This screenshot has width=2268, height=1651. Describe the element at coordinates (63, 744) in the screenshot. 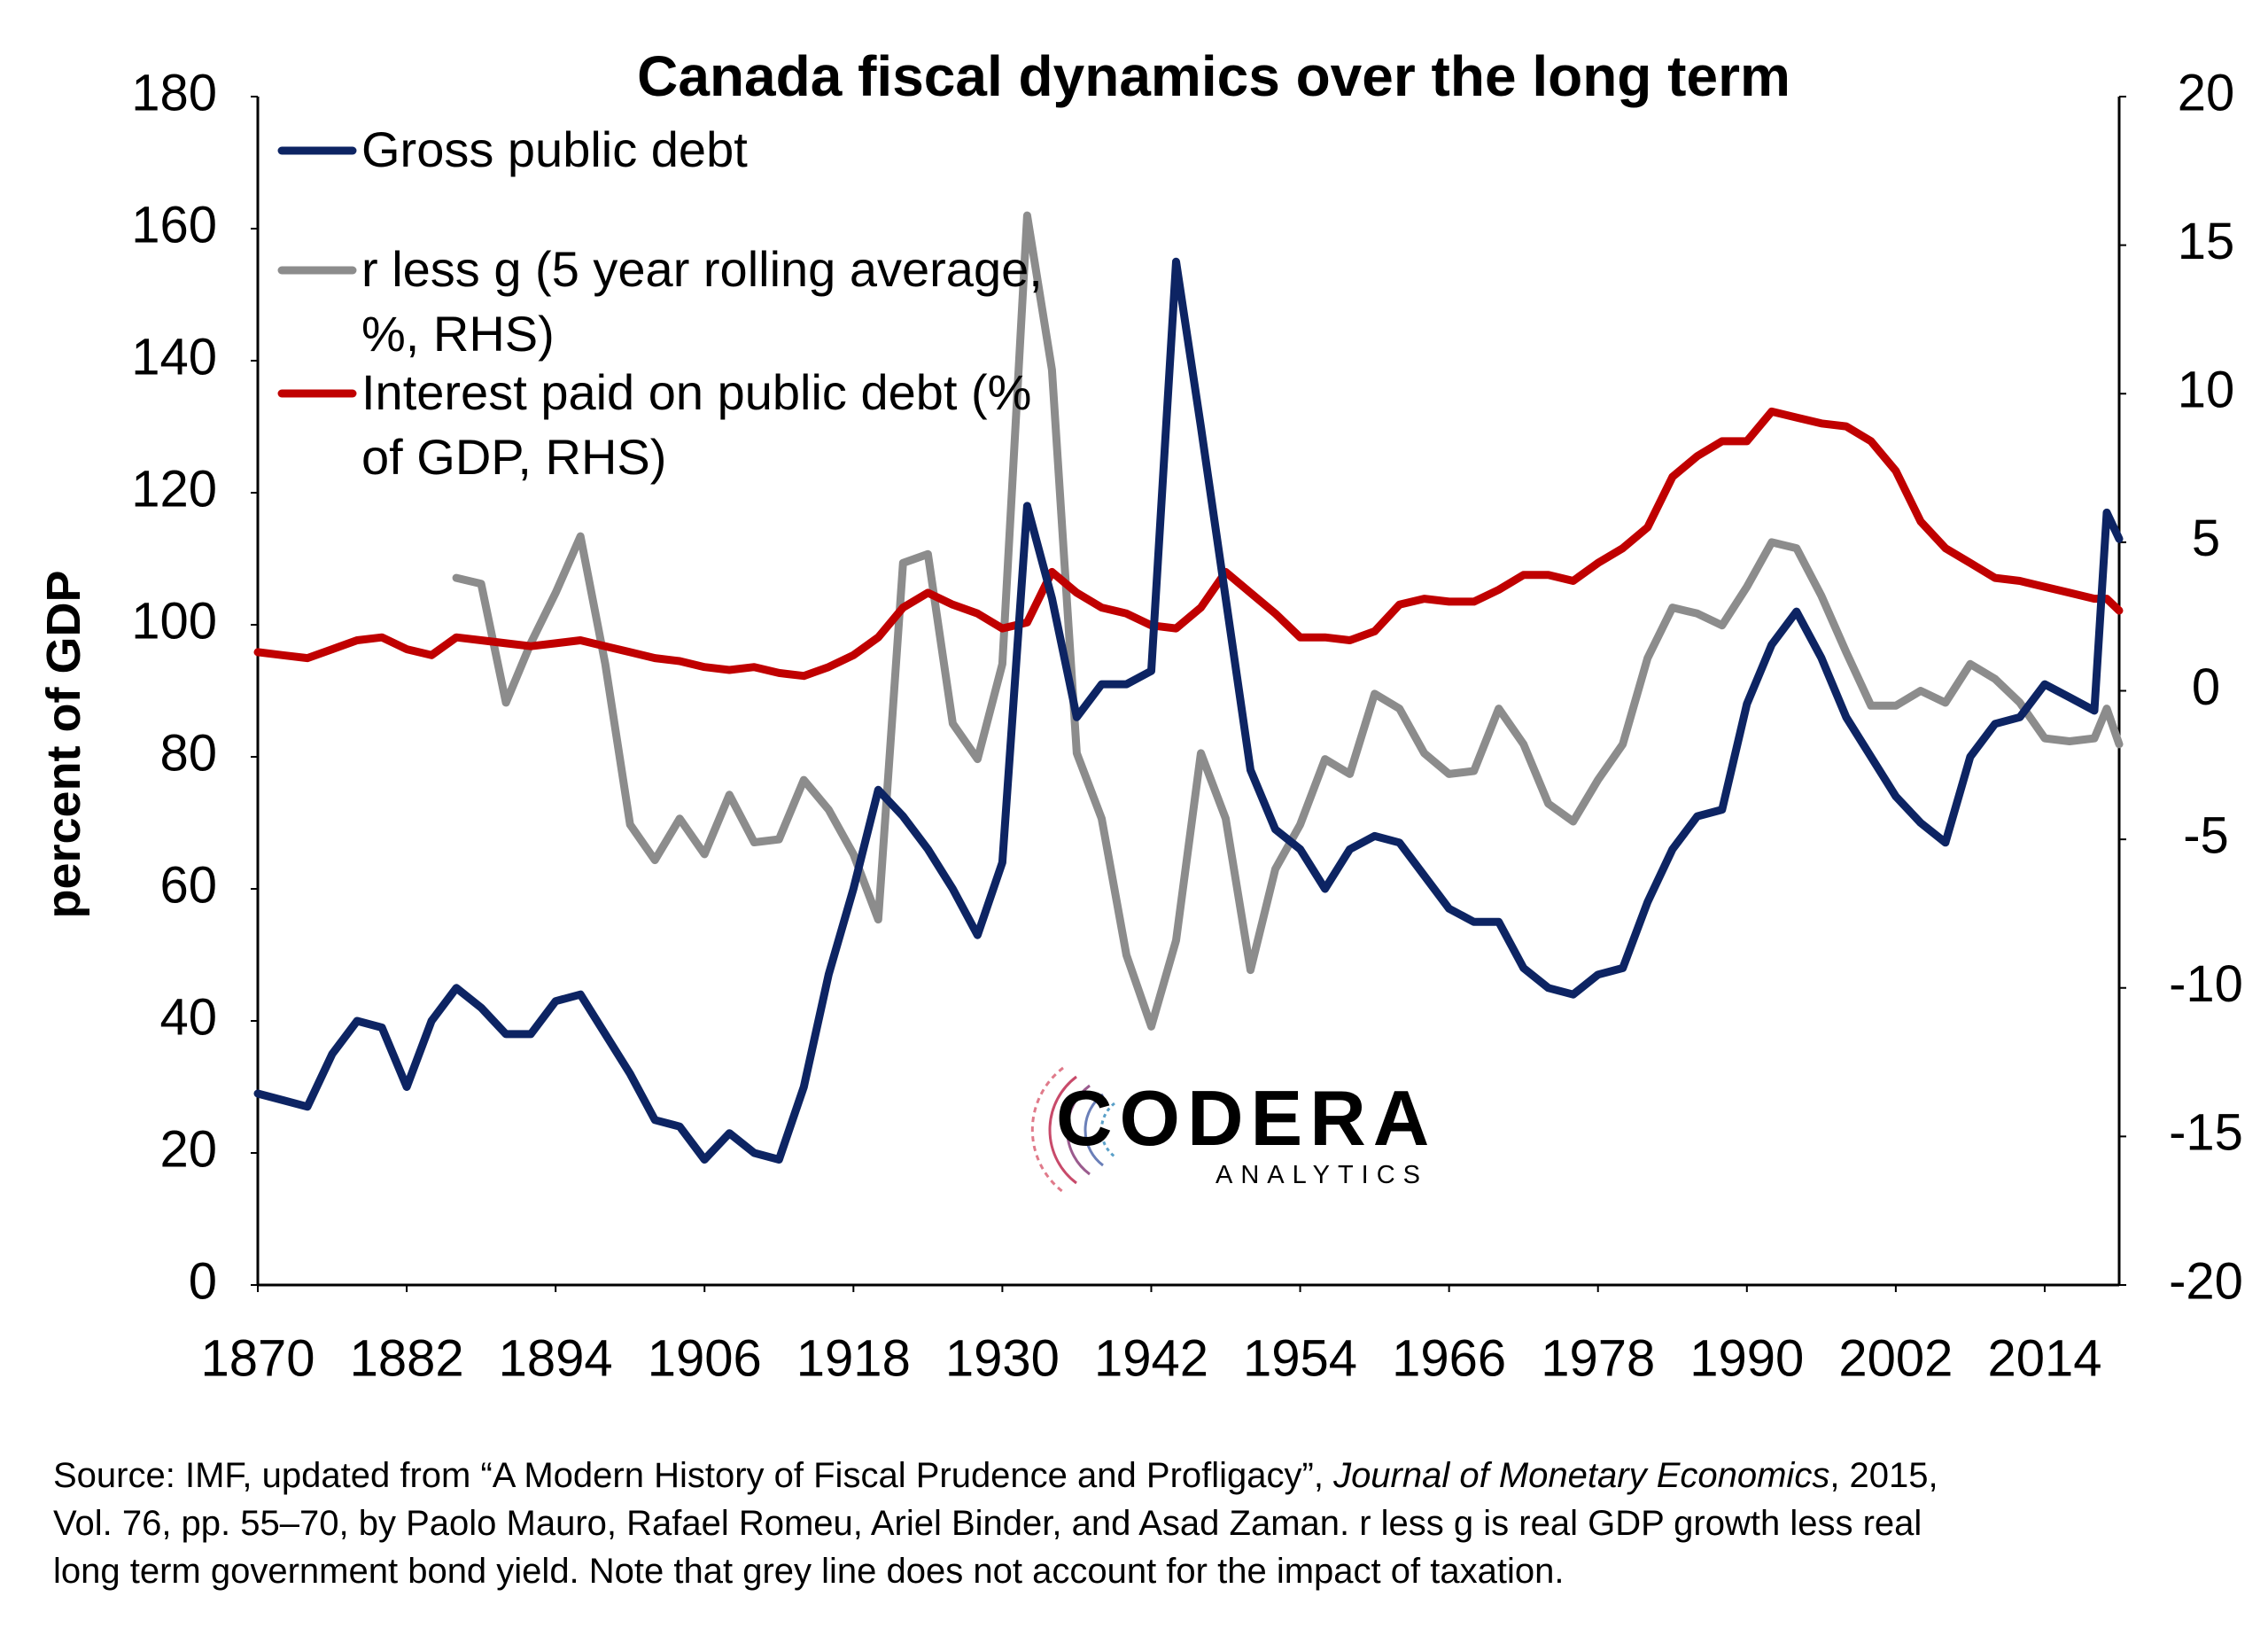

I see `y-axis-label: percent of GDP` at that location.